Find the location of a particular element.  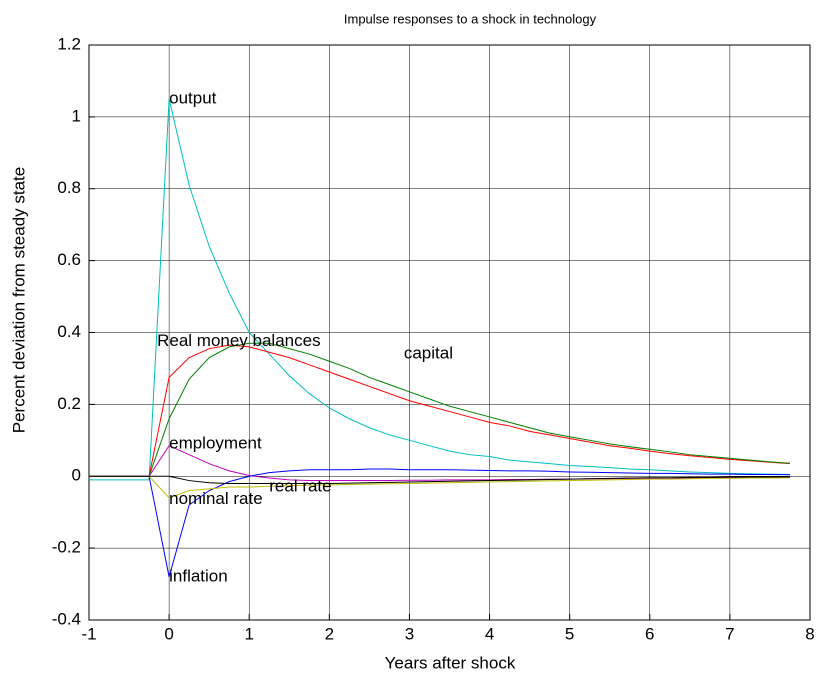

y-tick-label: 0.2 is located at coordinates (69, 403).